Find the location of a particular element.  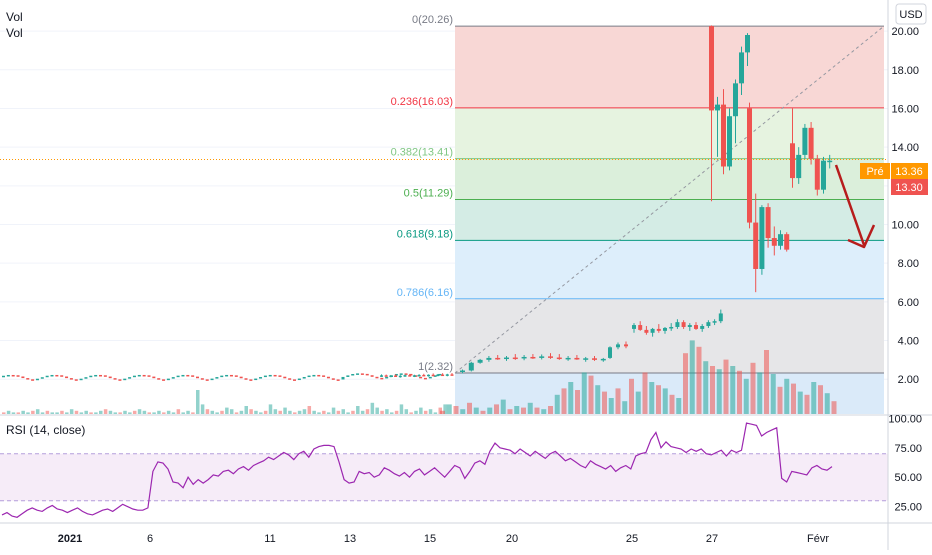

price-axis-label: 2.00 is located at coordinates (908, 380).